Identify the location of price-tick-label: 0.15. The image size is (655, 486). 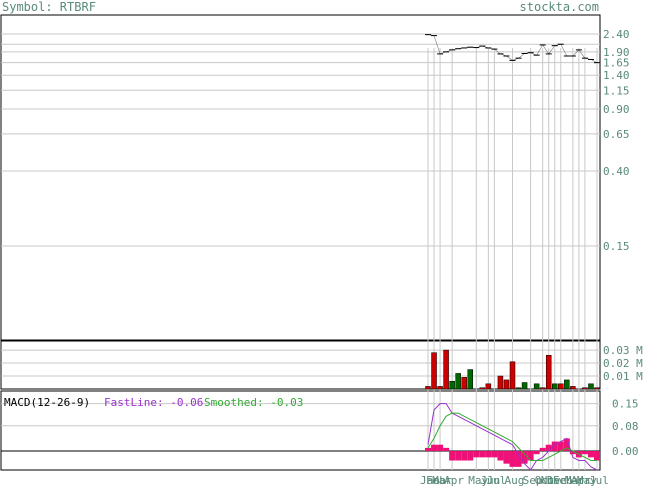
(616, 246).